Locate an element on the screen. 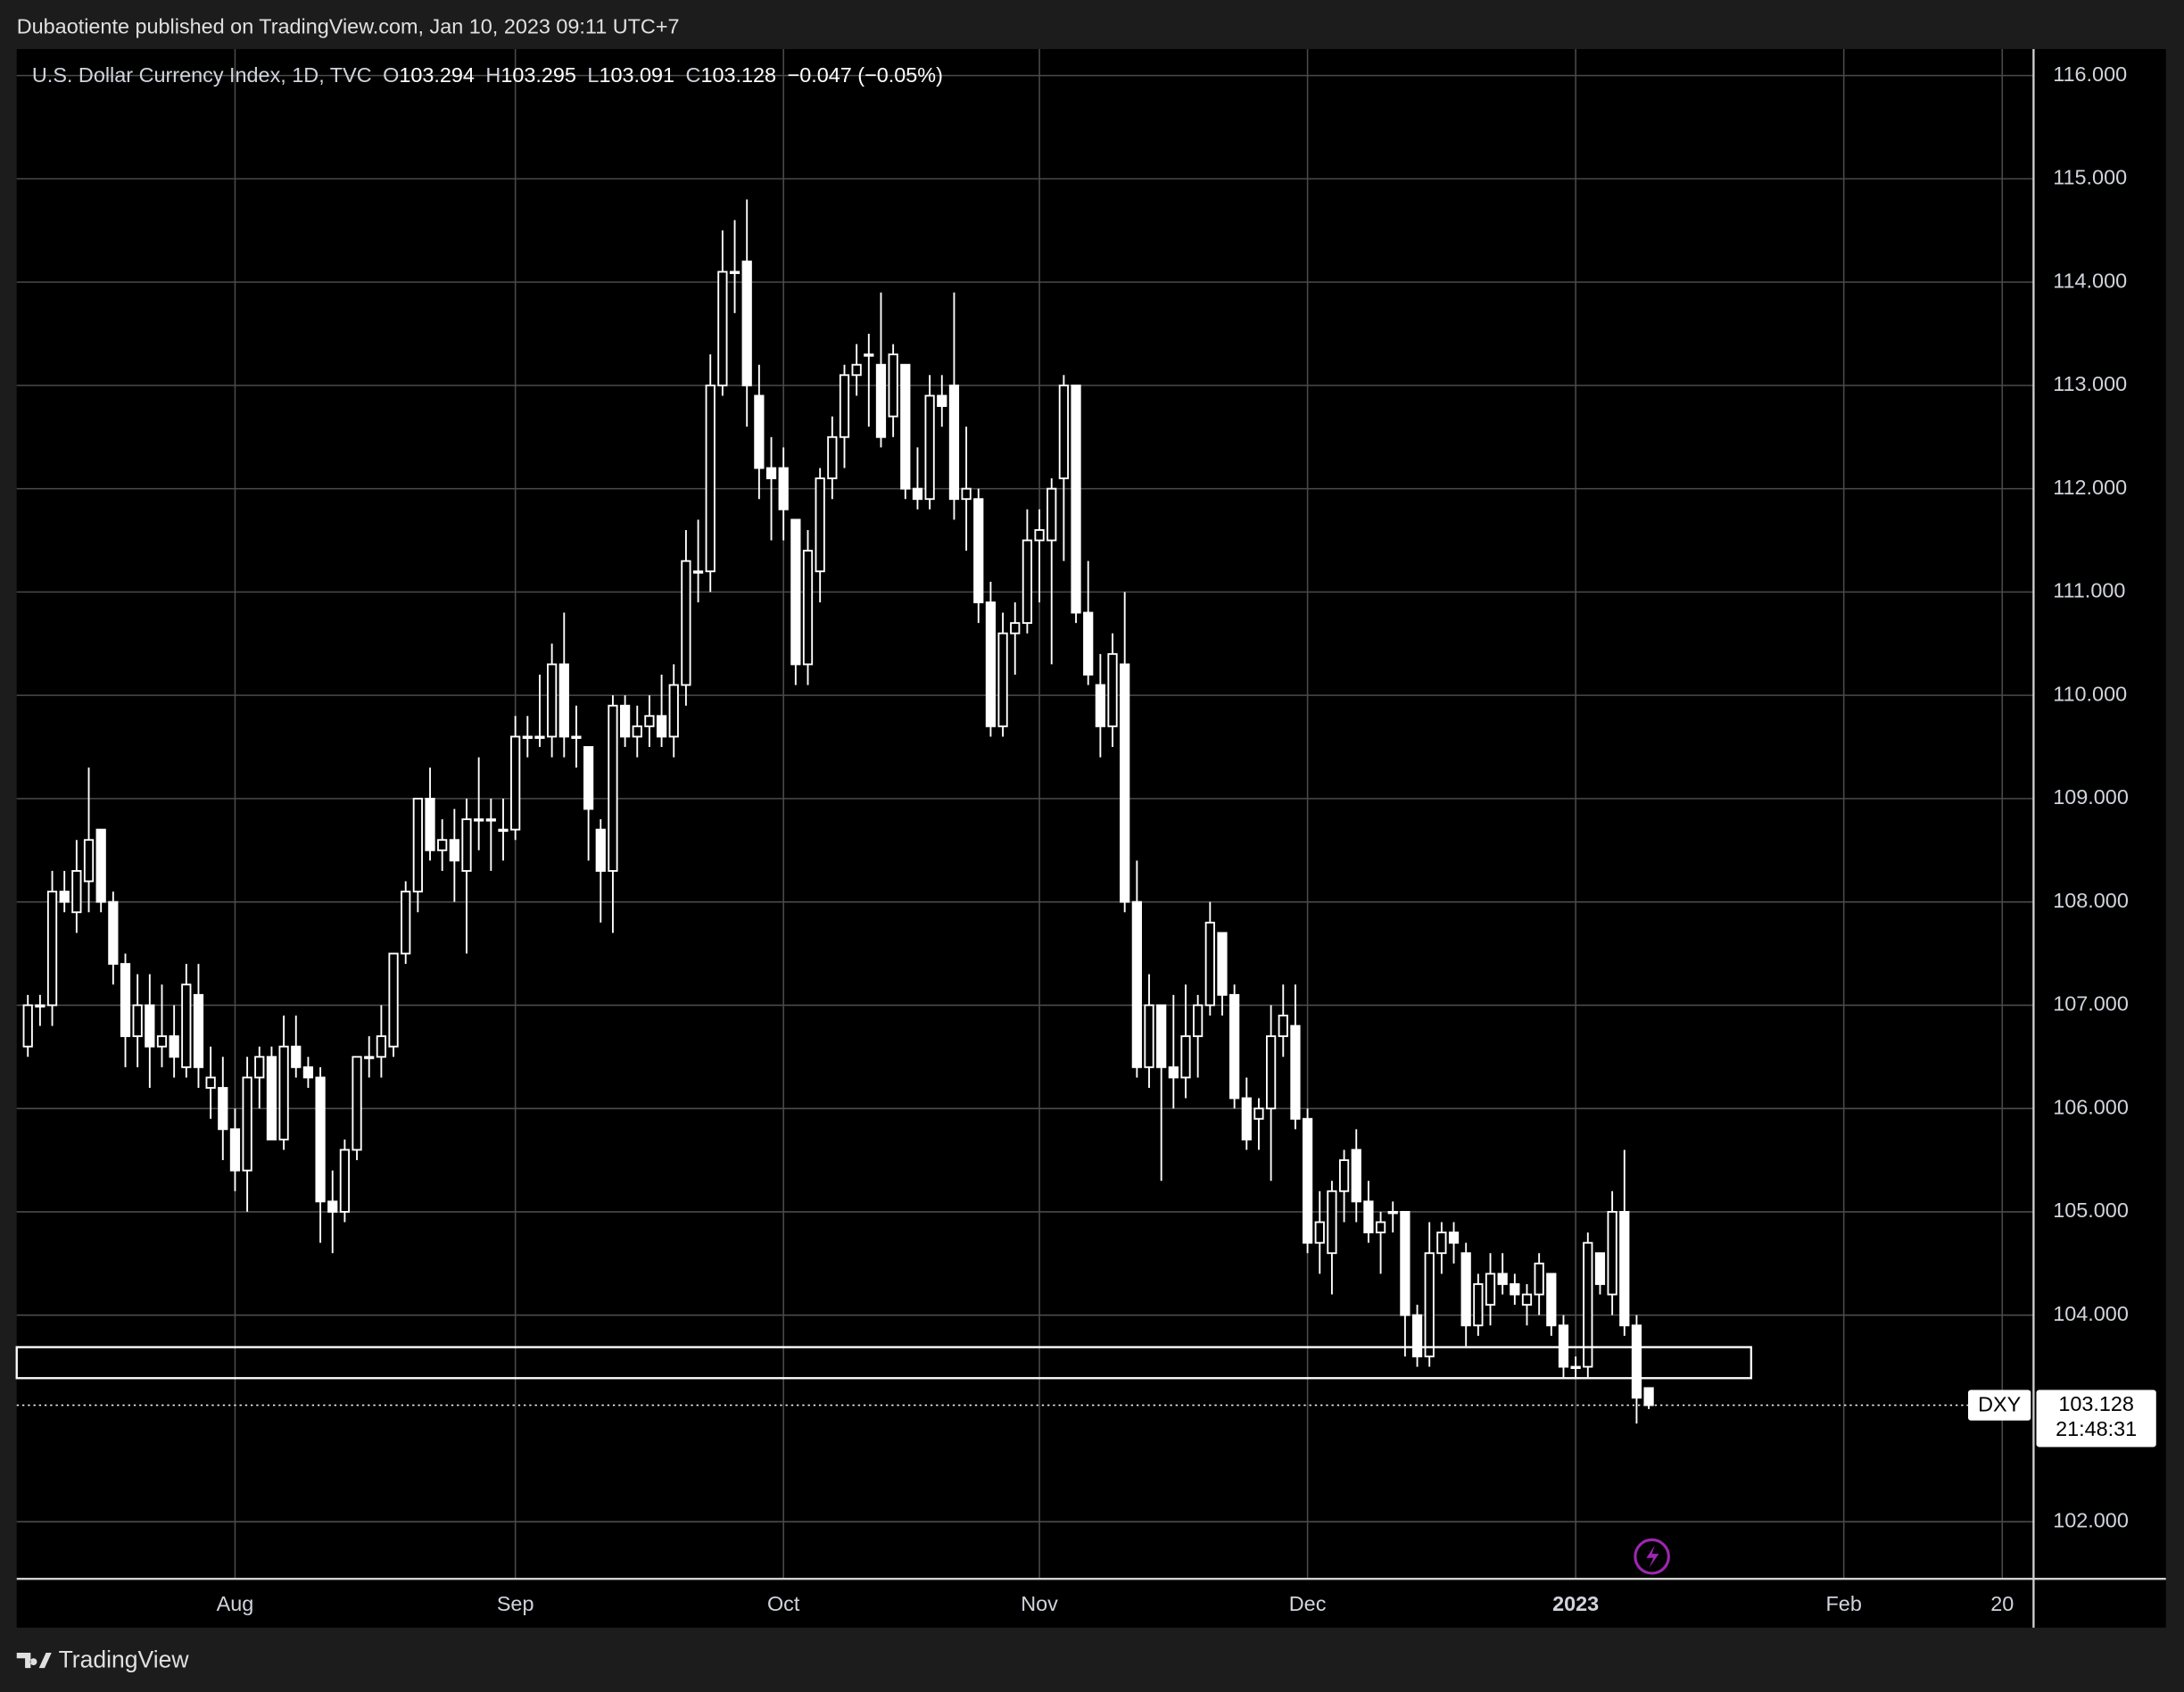 The width and height of the screenshot is (2184, 1692). x-tick-label: Dec is located at coordinates (1308, 1603).